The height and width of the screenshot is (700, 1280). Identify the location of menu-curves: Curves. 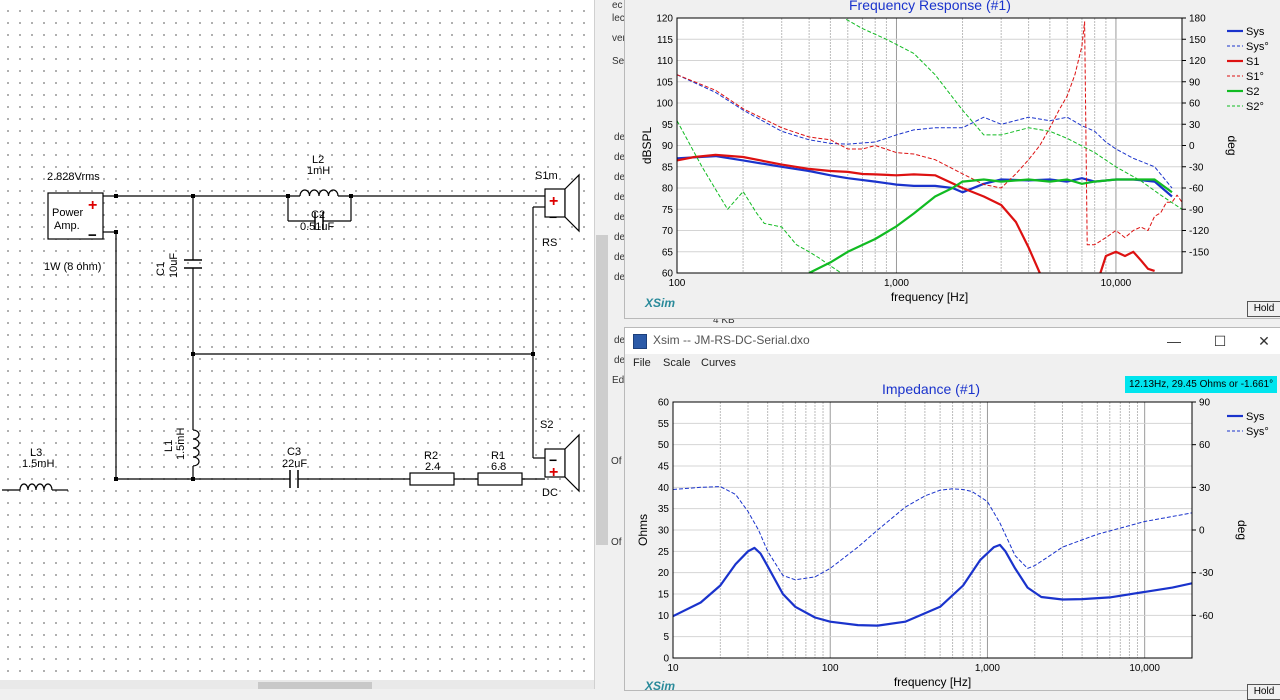
(718, 363).